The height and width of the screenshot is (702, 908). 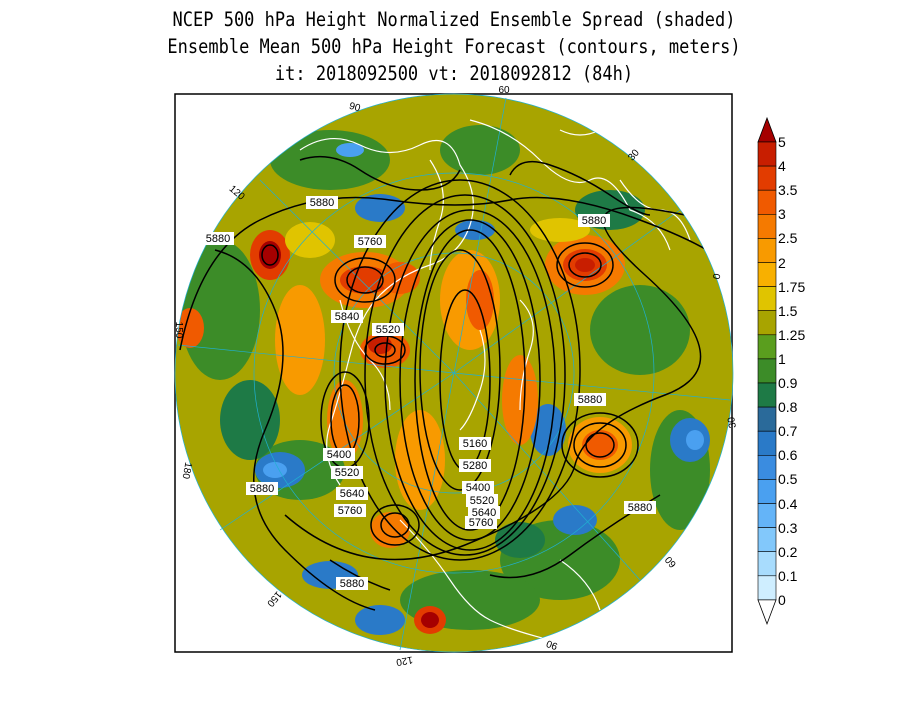 What do you see at coordinates (788, 527) in the screenshot?
I see `colorbar-level-label: 0.3` at bounding box center [788, 527].